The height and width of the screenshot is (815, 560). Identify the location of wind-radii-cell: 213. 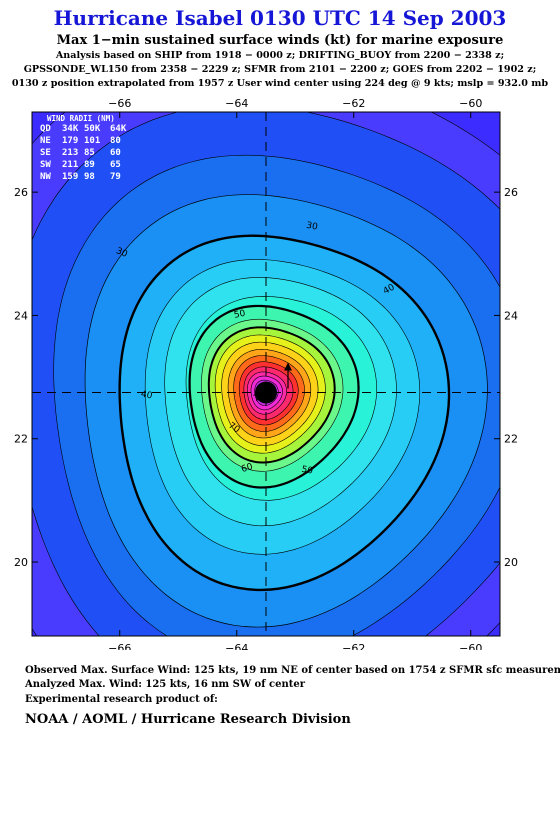
(70, 153).